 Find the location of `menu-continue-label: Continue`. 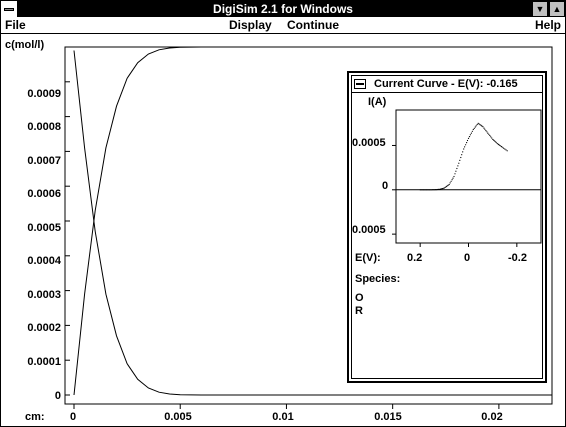

menu-continue-label: Continue is located at coordinates (313, 25).